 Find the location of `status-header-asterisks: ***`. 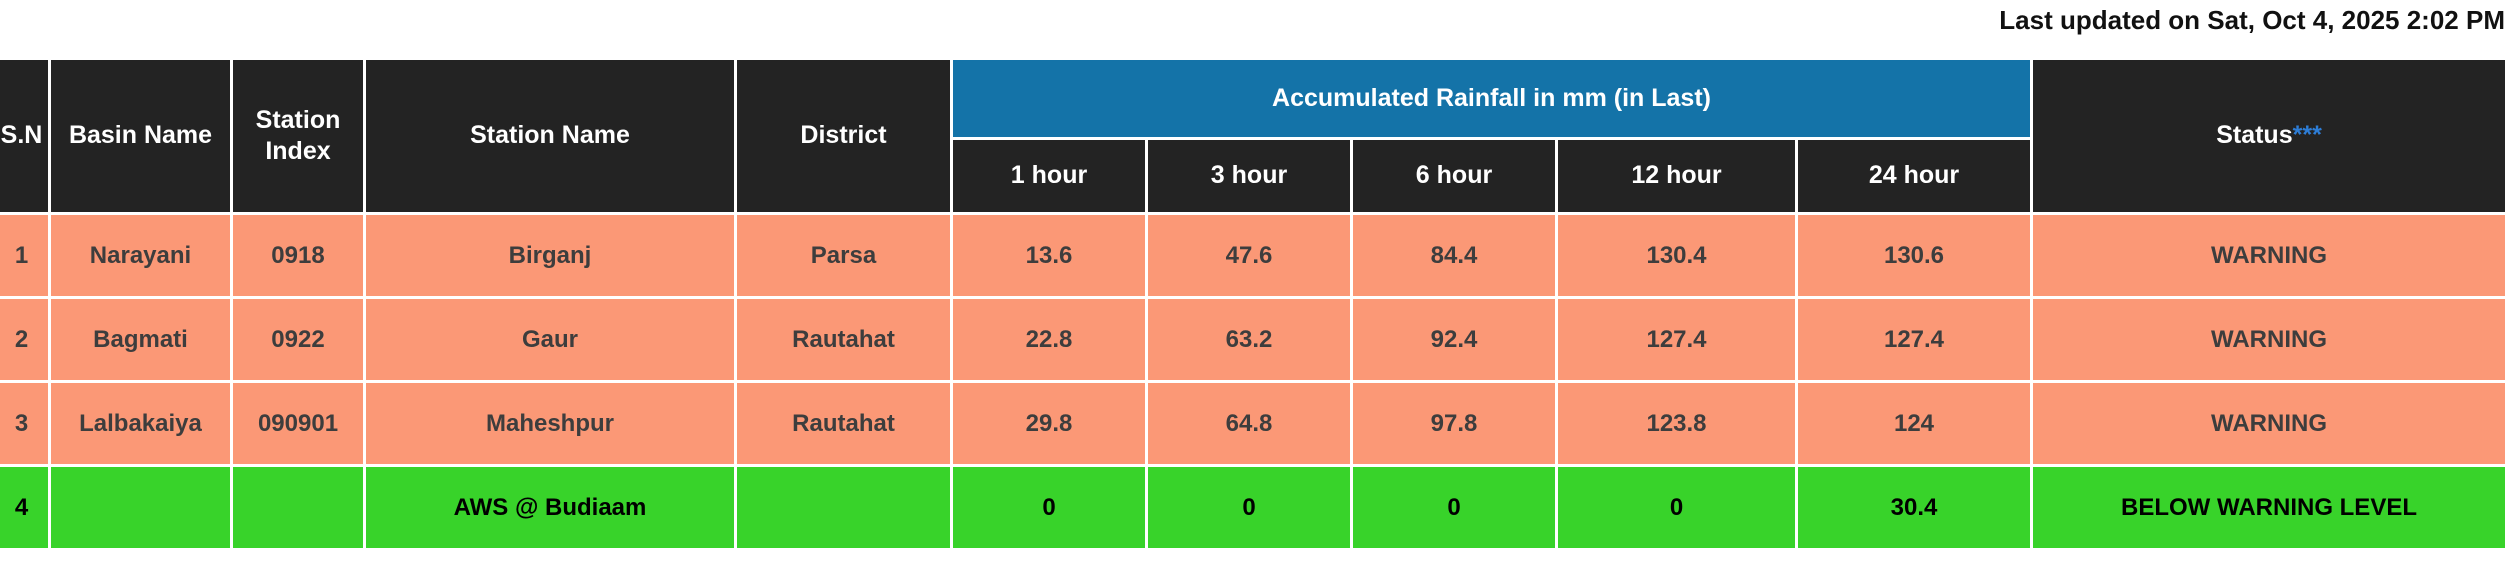

status-header-asterisks: *** is located at coordinates (2307, 135).